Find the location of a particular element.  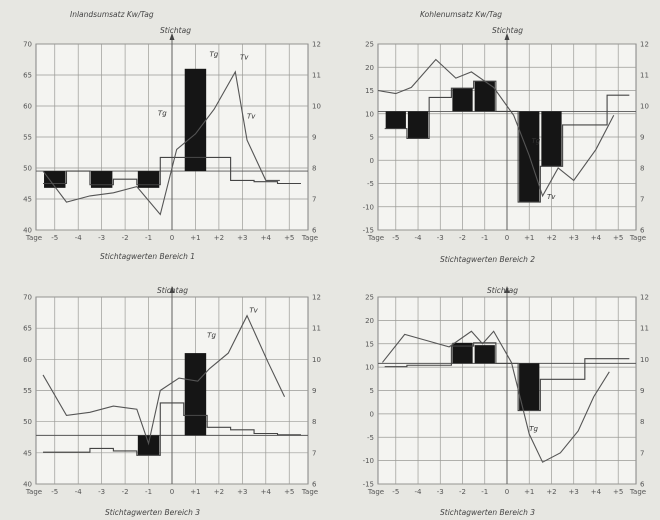

line-series is located at coordinates (161, 143).